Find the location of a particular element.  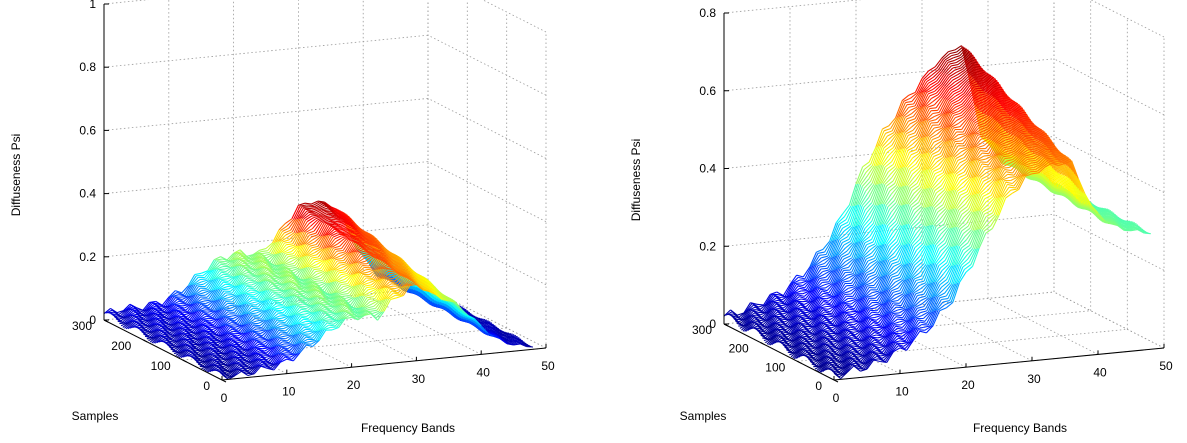

x-tick-label: 10 is located at coordinates (289, 392).